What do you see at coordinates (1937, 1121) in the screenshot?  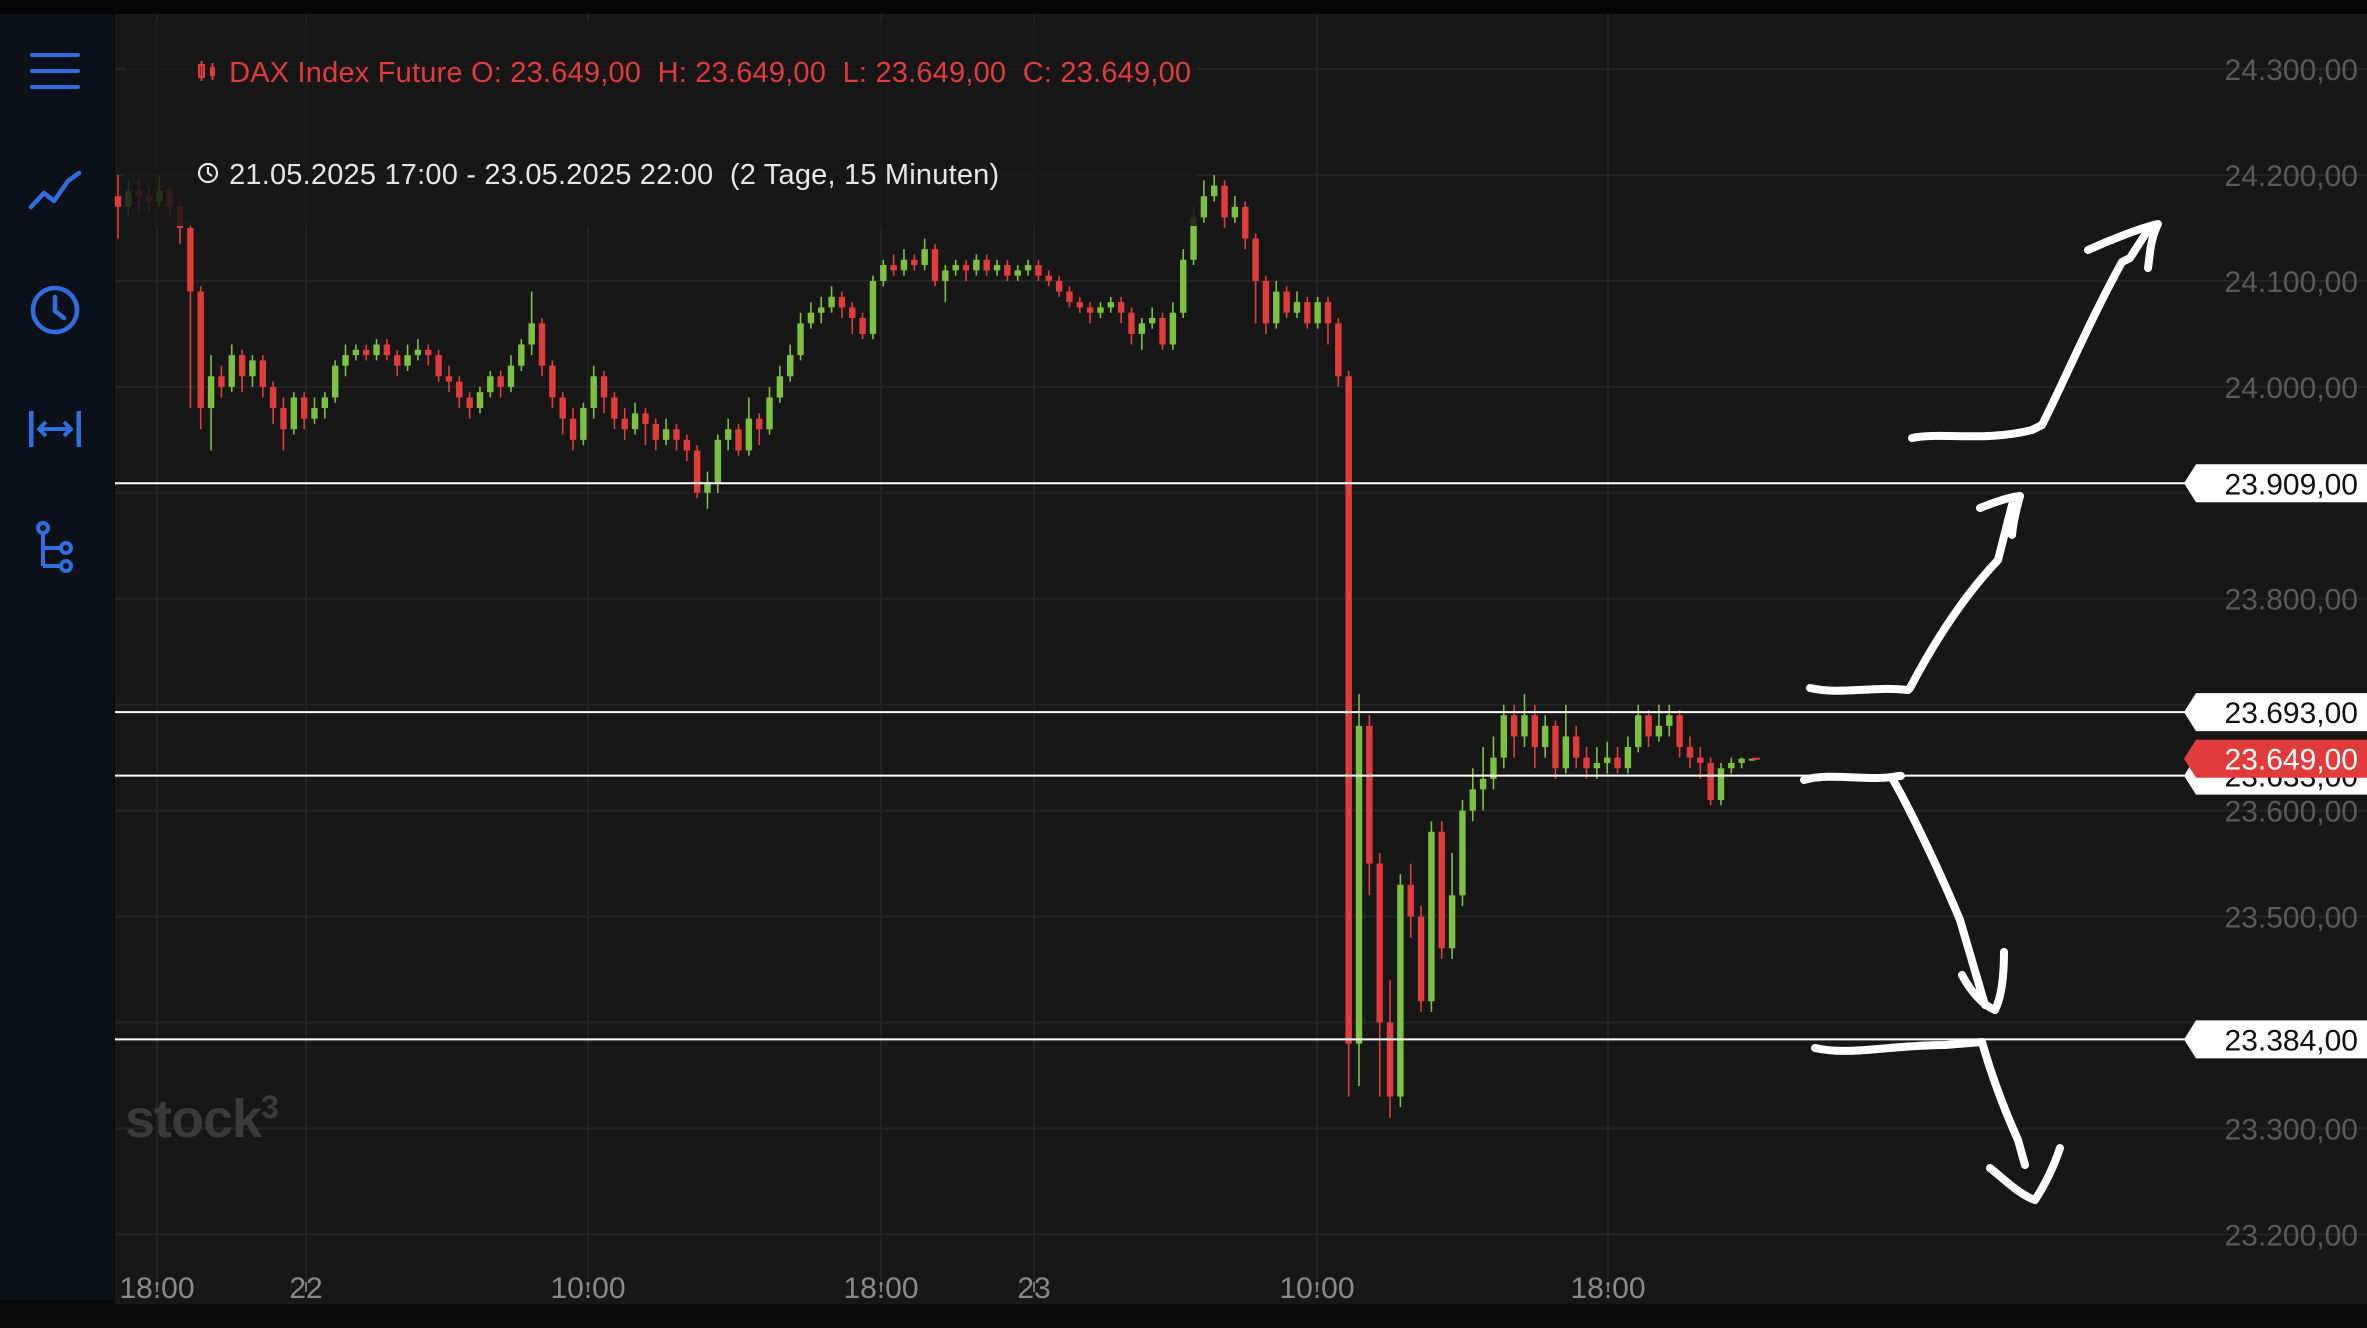 I see `arrow-down-long` at bounding box center [1937, 1121].